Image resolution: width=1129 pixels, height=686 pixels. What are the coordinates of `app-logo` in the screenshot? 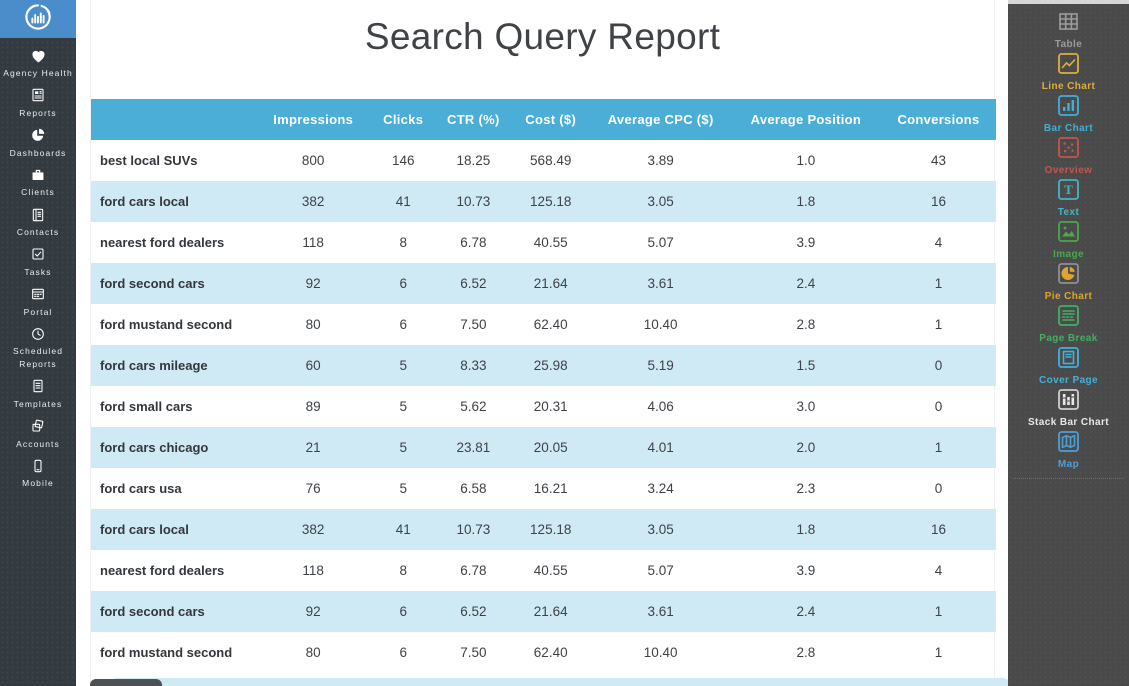 It's located at (38, 19).